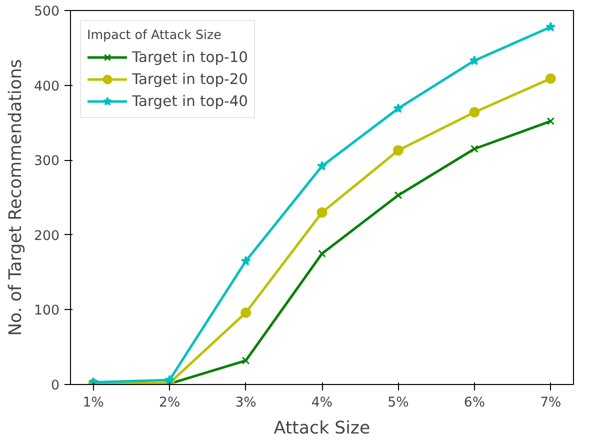 The width and height of the screenshot is (593, 441). Describe the element at coordinates (322, 428) in the screenshot. I see `x-axis-title: Attack Size` at that location.